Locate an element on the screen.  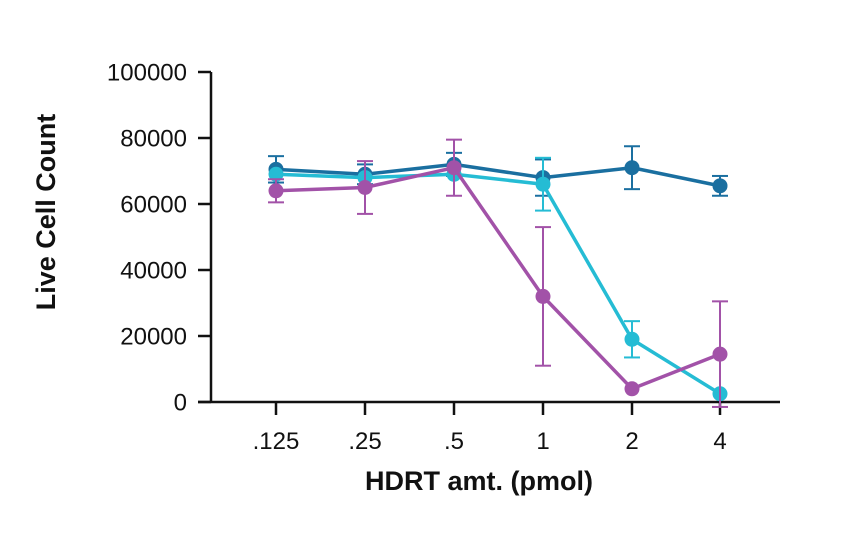
y-tick-label: 80000 is located at coordinates (153, 139).